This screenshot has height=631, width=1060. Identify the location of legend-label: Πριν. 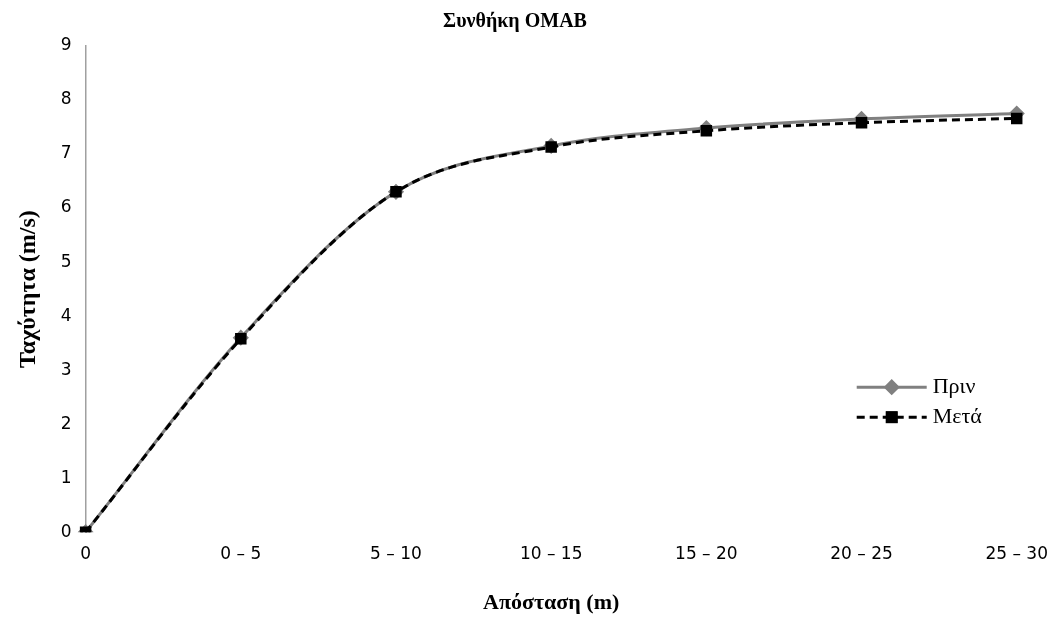
(954, 385).